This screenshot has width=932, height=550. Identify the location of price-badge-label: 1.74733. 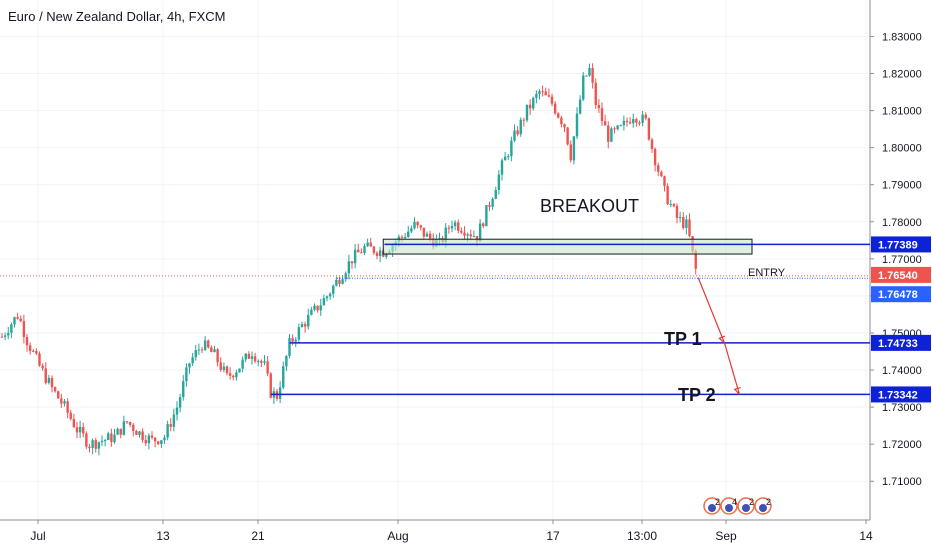
(898, 344).